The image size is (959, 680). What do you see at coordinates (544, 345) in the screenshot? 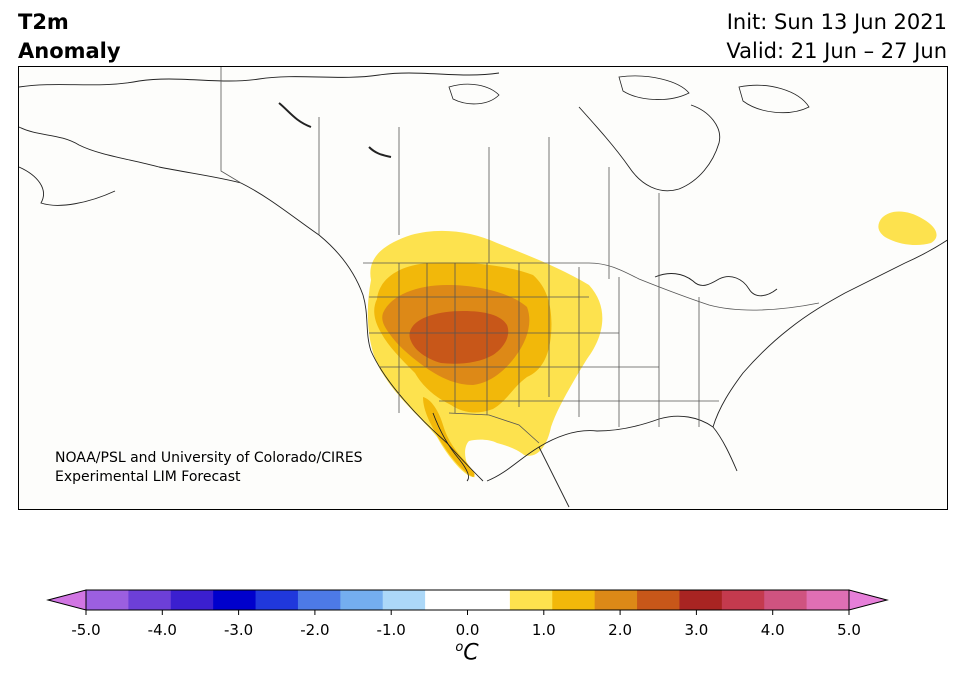
I see `us-state-grid` at bounding box center [544, 345].